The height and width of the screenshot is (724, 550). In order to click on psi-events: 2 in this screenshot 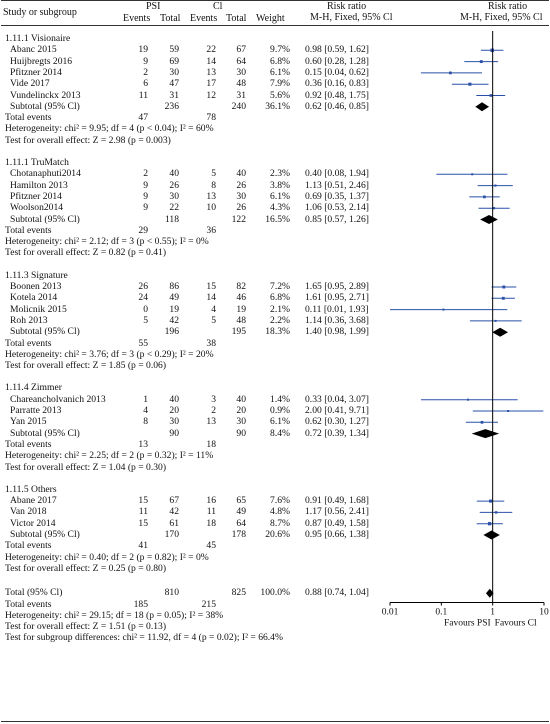, I will do `click(145, 174)`.